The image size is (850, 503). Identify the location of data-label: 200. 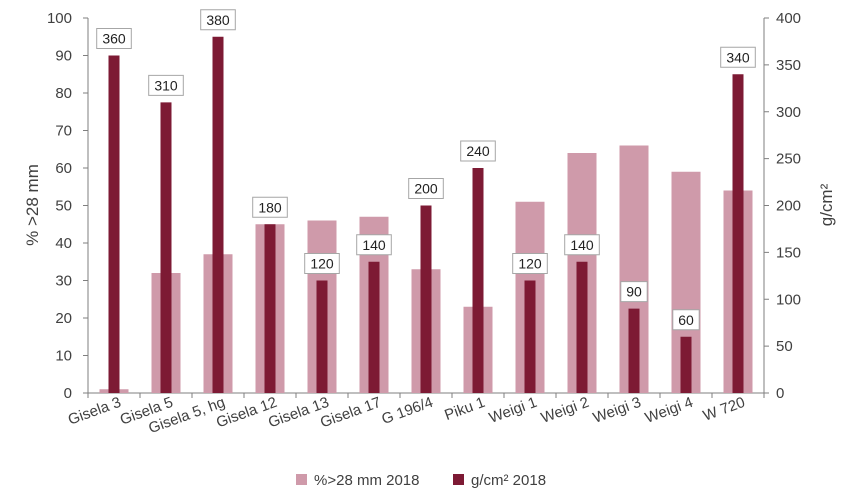
(426, 189).